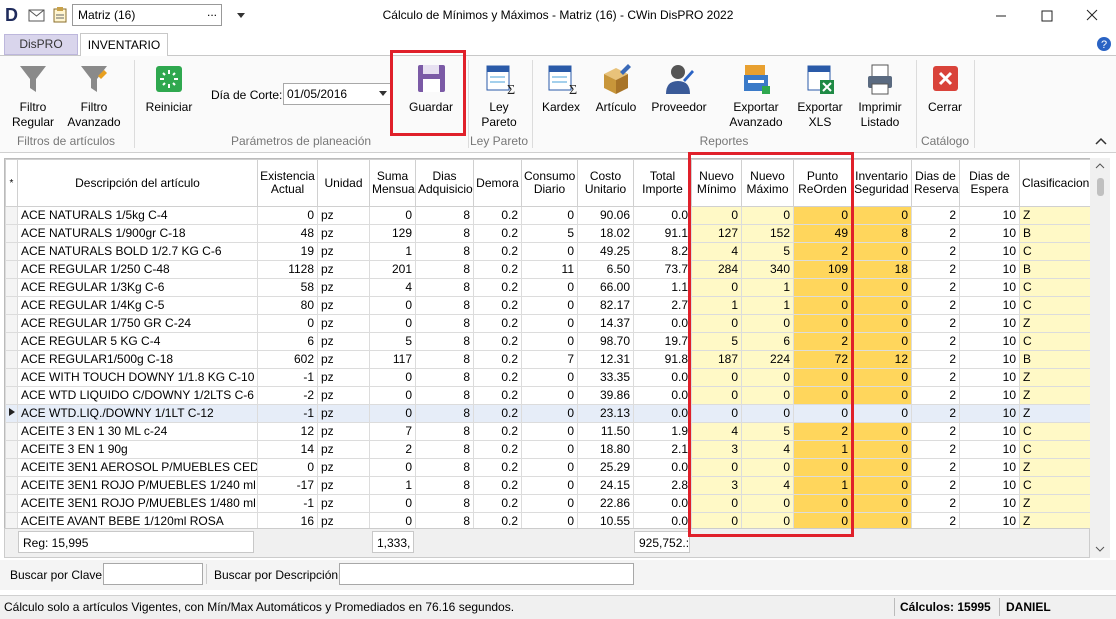 The width and height of the screenshot is (1116, 619). What do you see at coordinates (945, 141) in the screenshot?
I see `ribbon-group-label: Catálogo` at bounding box center [945, 141].